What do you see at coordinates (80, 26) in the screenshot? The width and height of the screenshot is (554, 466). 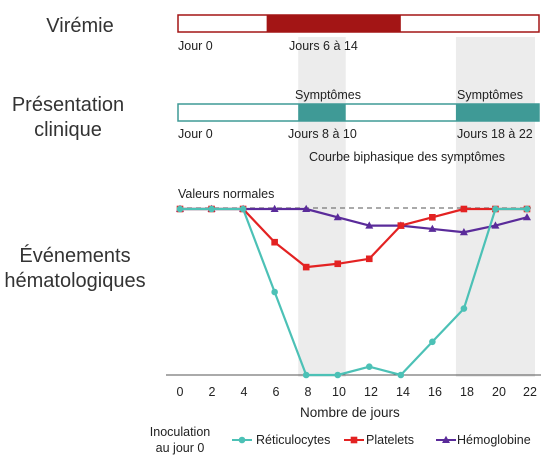 I see `row-label-viremia: Virémie` at bounding box center [80, 26].